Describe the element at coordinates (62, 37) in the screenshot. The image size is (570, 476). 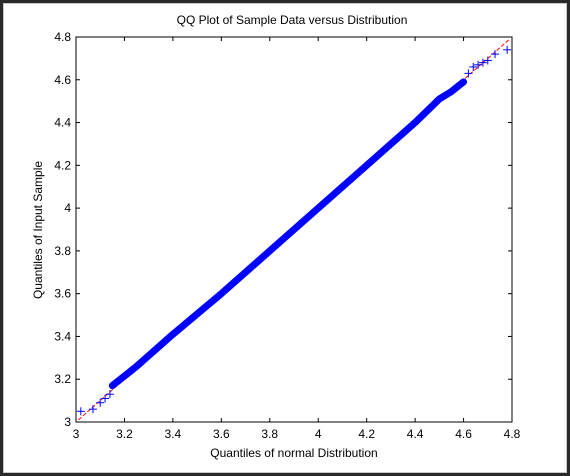
I see `y-tick-label: 4.8` at that location.